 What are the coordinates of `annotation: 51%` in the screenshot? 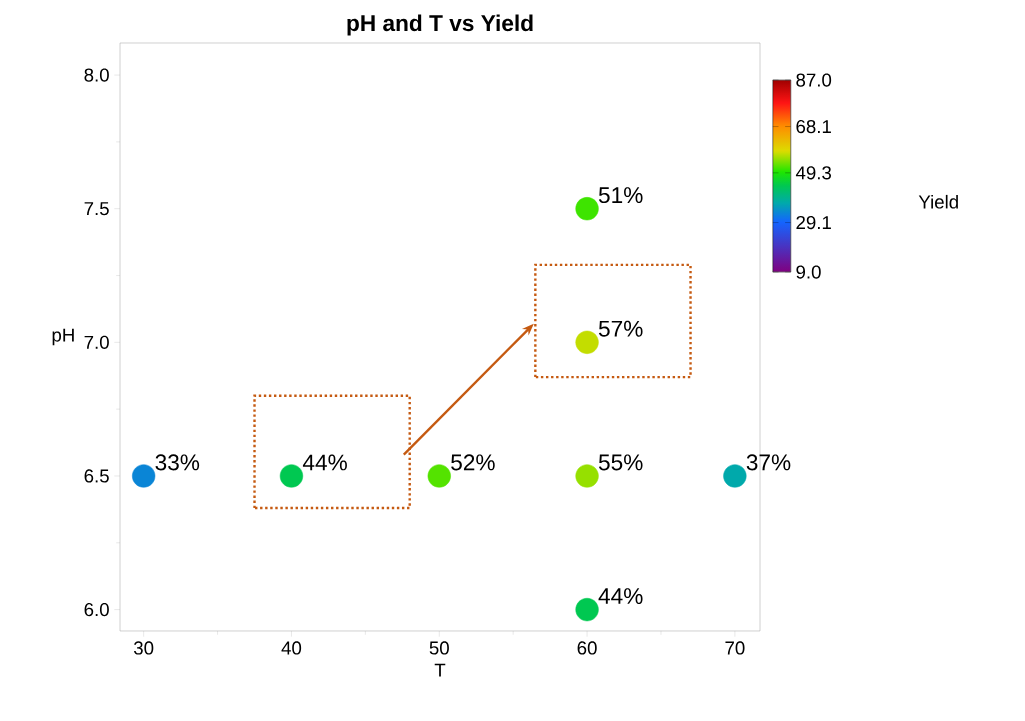 It's located at (620, 195).